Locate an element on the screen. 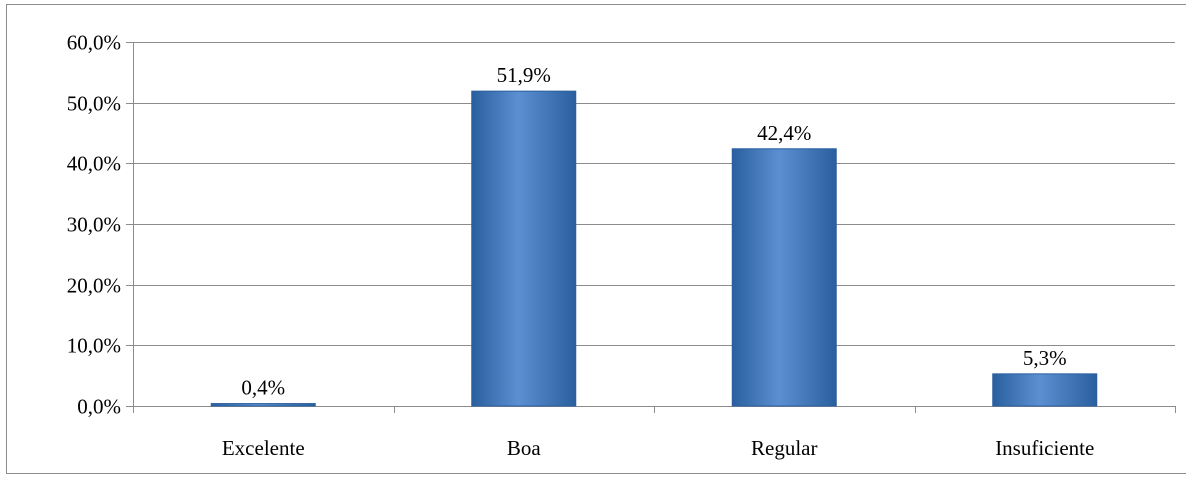 This screenshot has width=1192, height=481. data-label: 5,3% is located at coordinates (1045, 358).